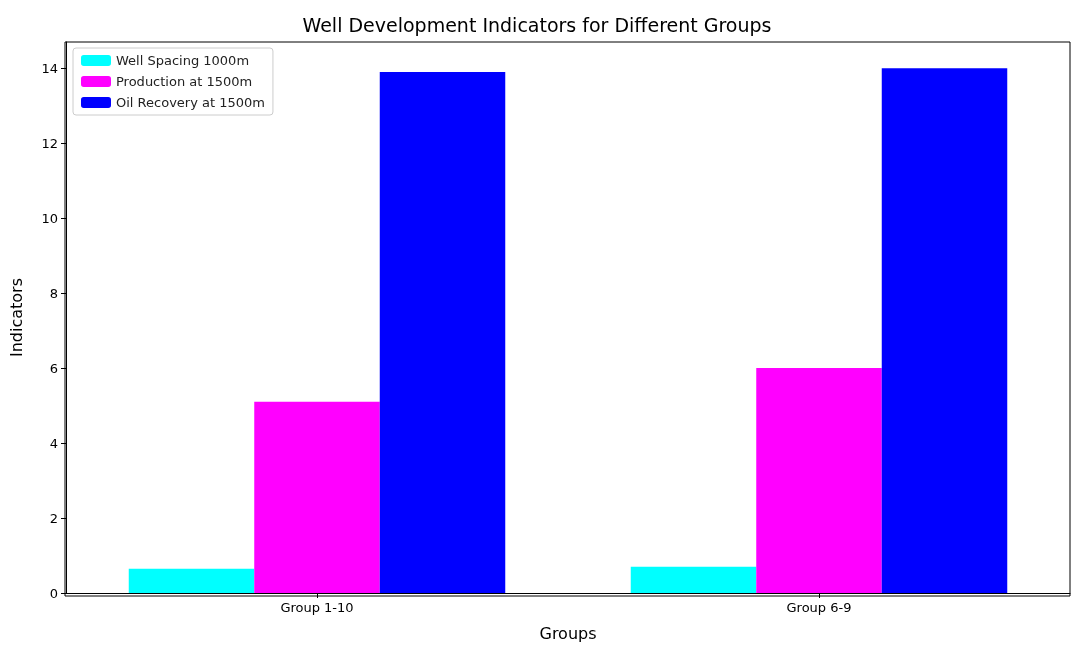 This screenshot has width=1074, height=646. Describe the element at coordinates (53, 593) in the screenshot. I see `y-tick-label: 0` at that location.